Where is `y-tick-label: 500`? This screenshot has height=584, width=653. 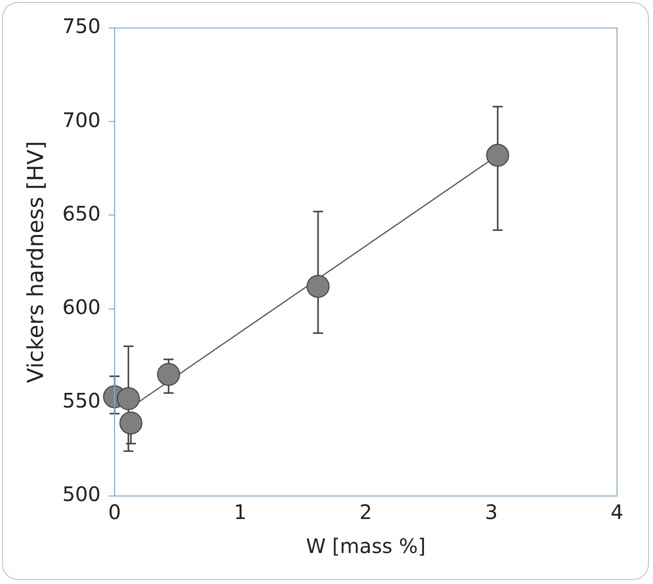
y-tick-label: 500 is located at coordinates (81, 494).